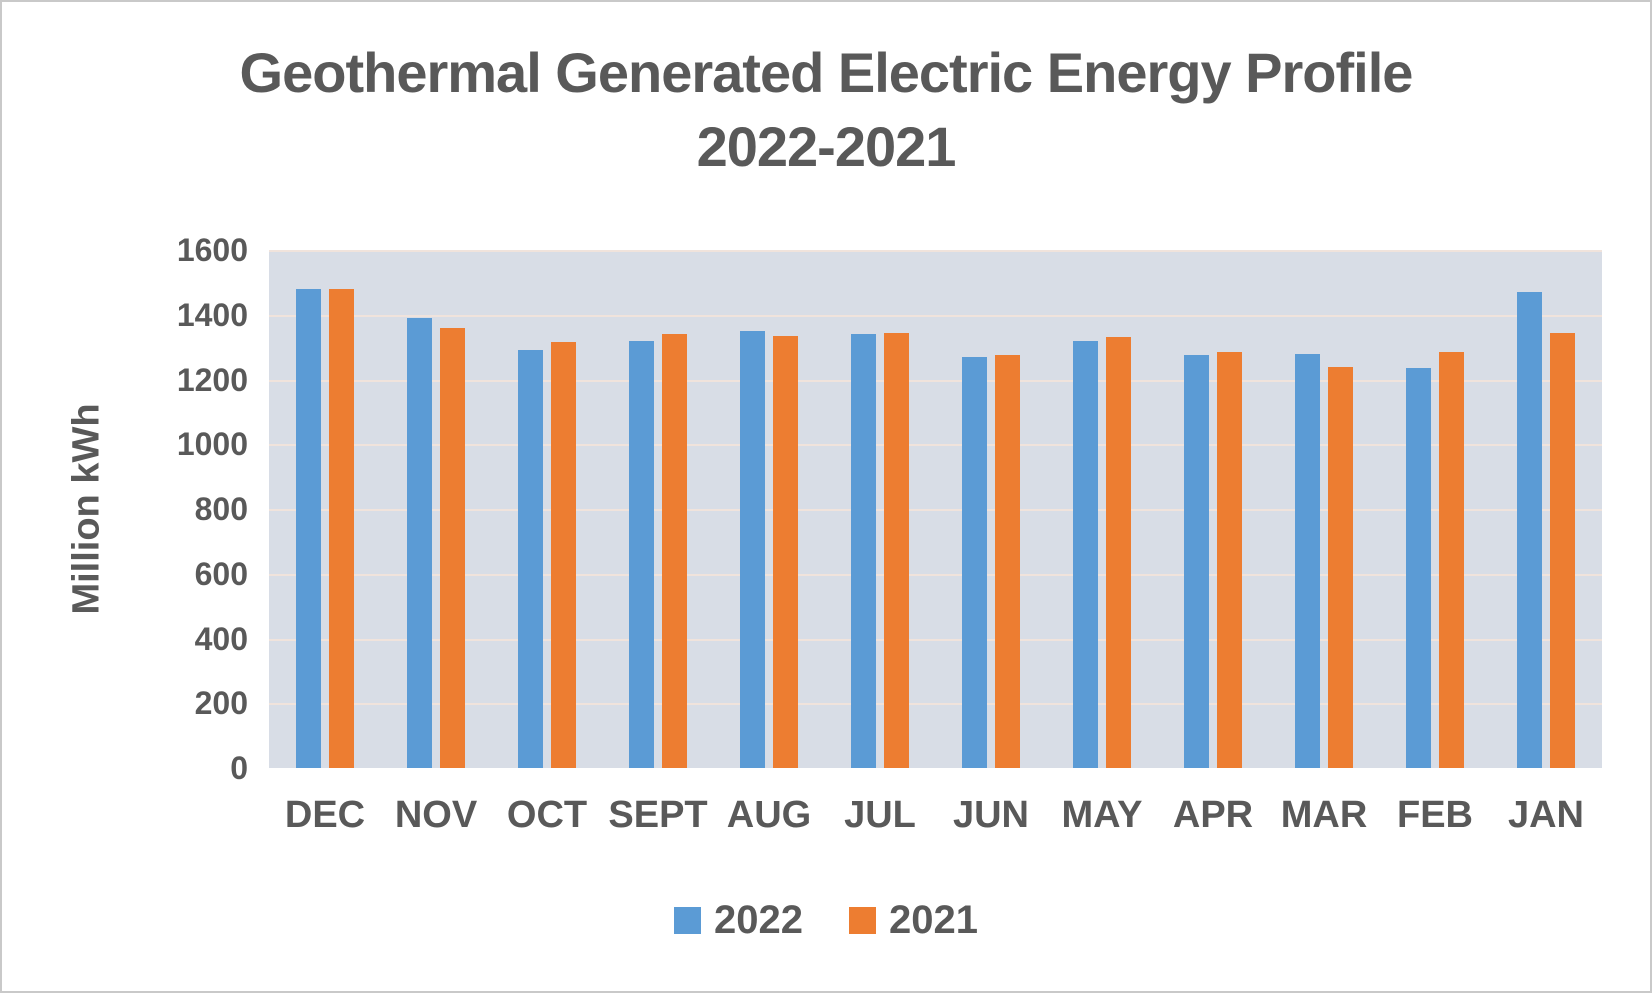  I want to click on y-tick-label: 1000, so click(212, 444).